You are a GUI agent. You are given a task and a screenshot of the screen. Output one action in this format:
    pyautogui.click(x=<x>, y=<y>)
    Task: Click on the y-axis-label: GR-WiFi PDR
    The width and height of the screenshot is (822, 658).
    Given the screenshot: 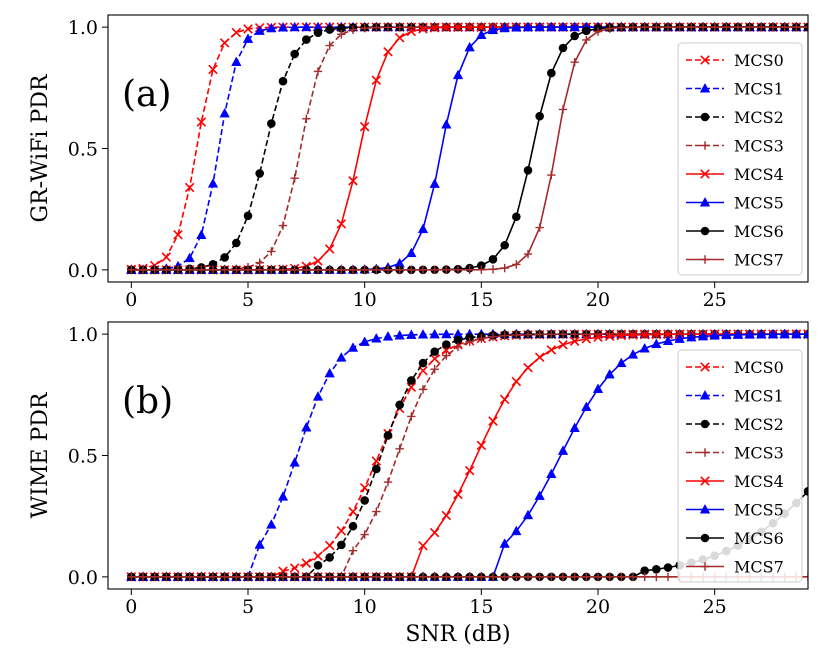 What is the action you would take?
    pyautogui.click(x=40, y=147)
    